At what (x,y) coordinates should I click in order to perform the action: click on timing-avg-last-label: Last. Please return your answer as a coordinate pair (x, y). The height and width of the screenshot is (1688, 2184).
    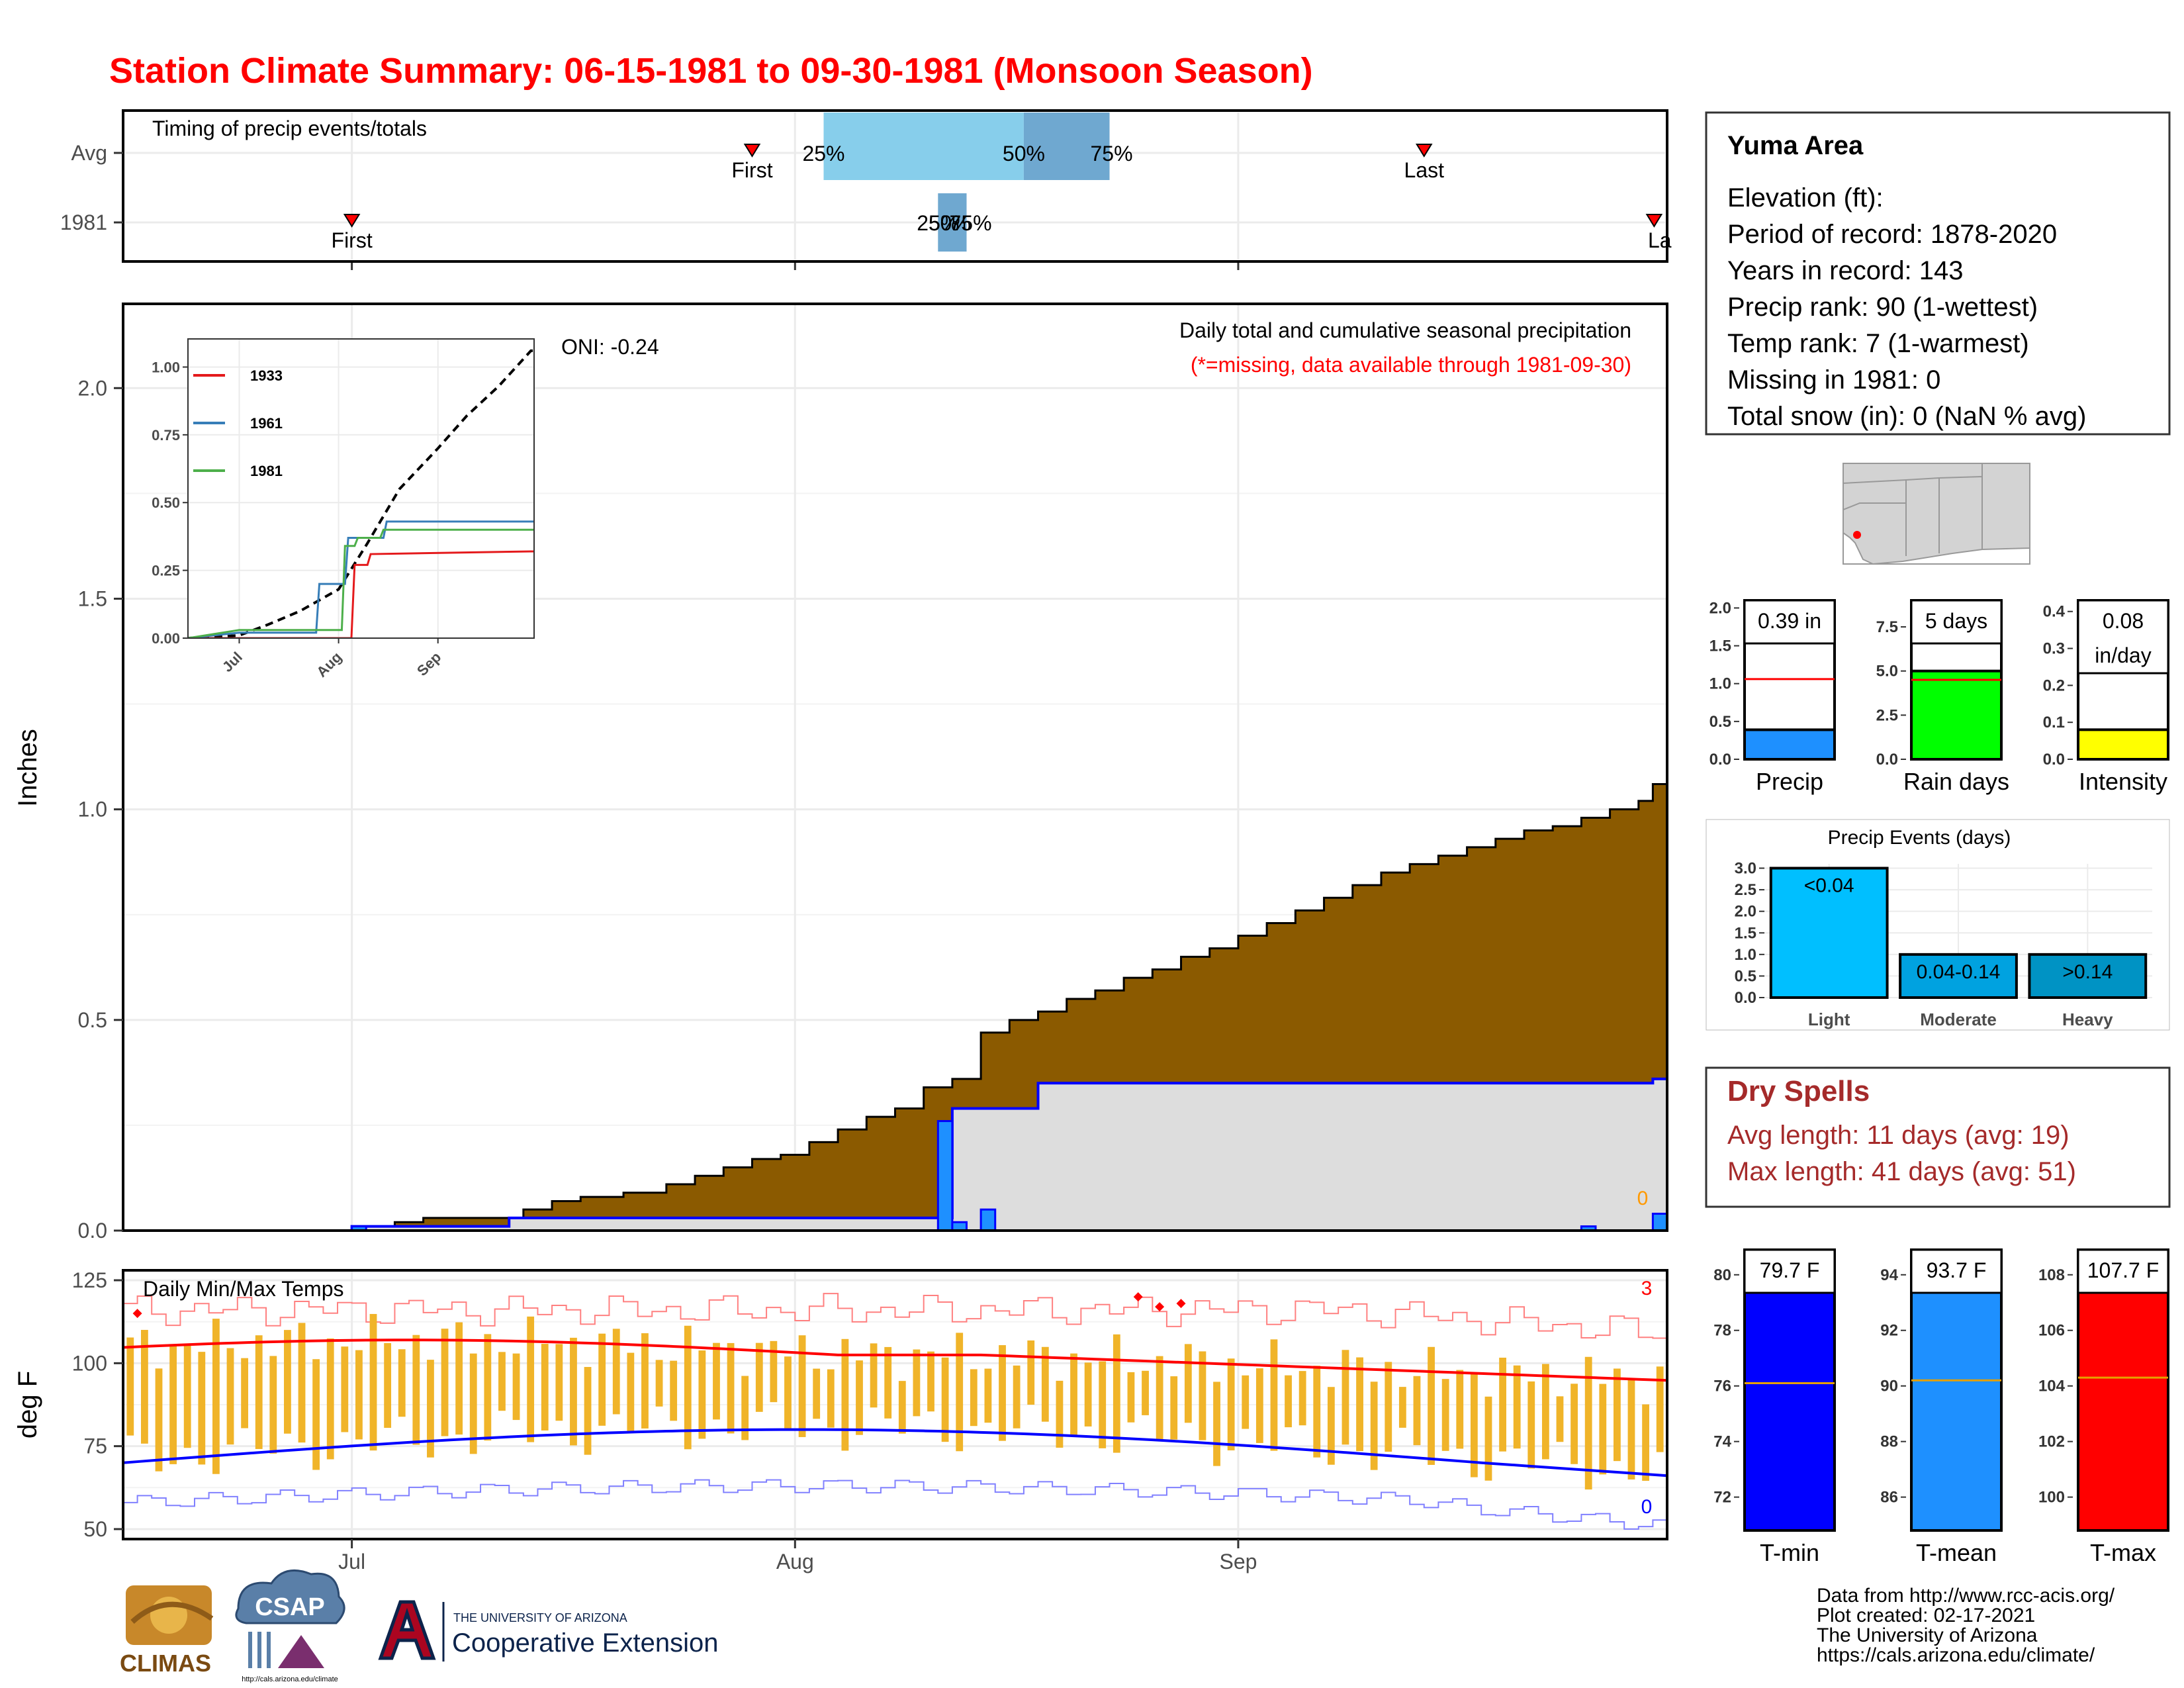
    Looking at the image, I should click on (1425, 170).